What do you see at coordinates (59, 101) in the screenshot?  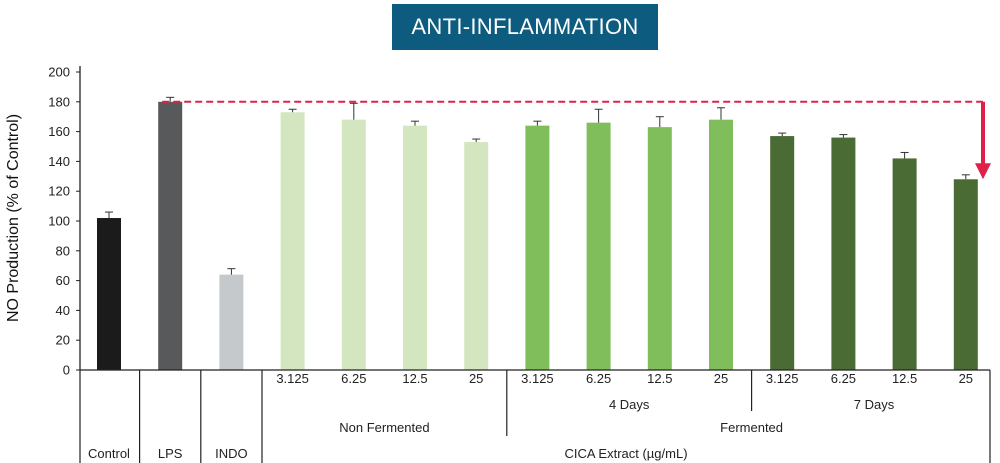 I see `y-tick-label: 180` at bounding box center [59, 101].